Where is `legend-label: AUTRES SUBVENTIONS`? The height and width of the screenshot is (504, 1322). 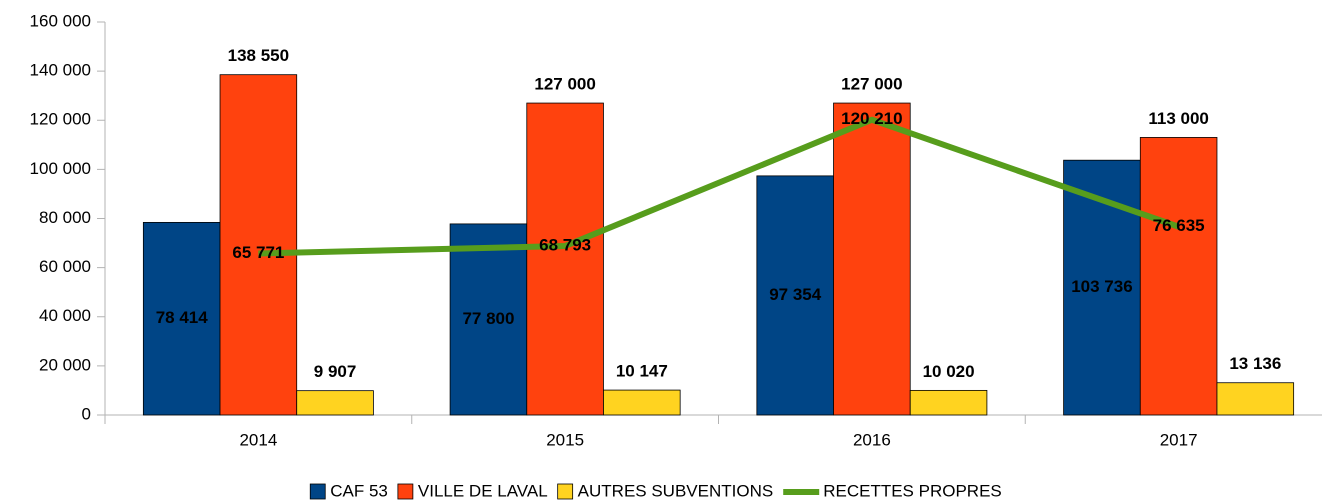 legend-label: AUTRES SUBVENTIONS is located at coordinates (676, 490).